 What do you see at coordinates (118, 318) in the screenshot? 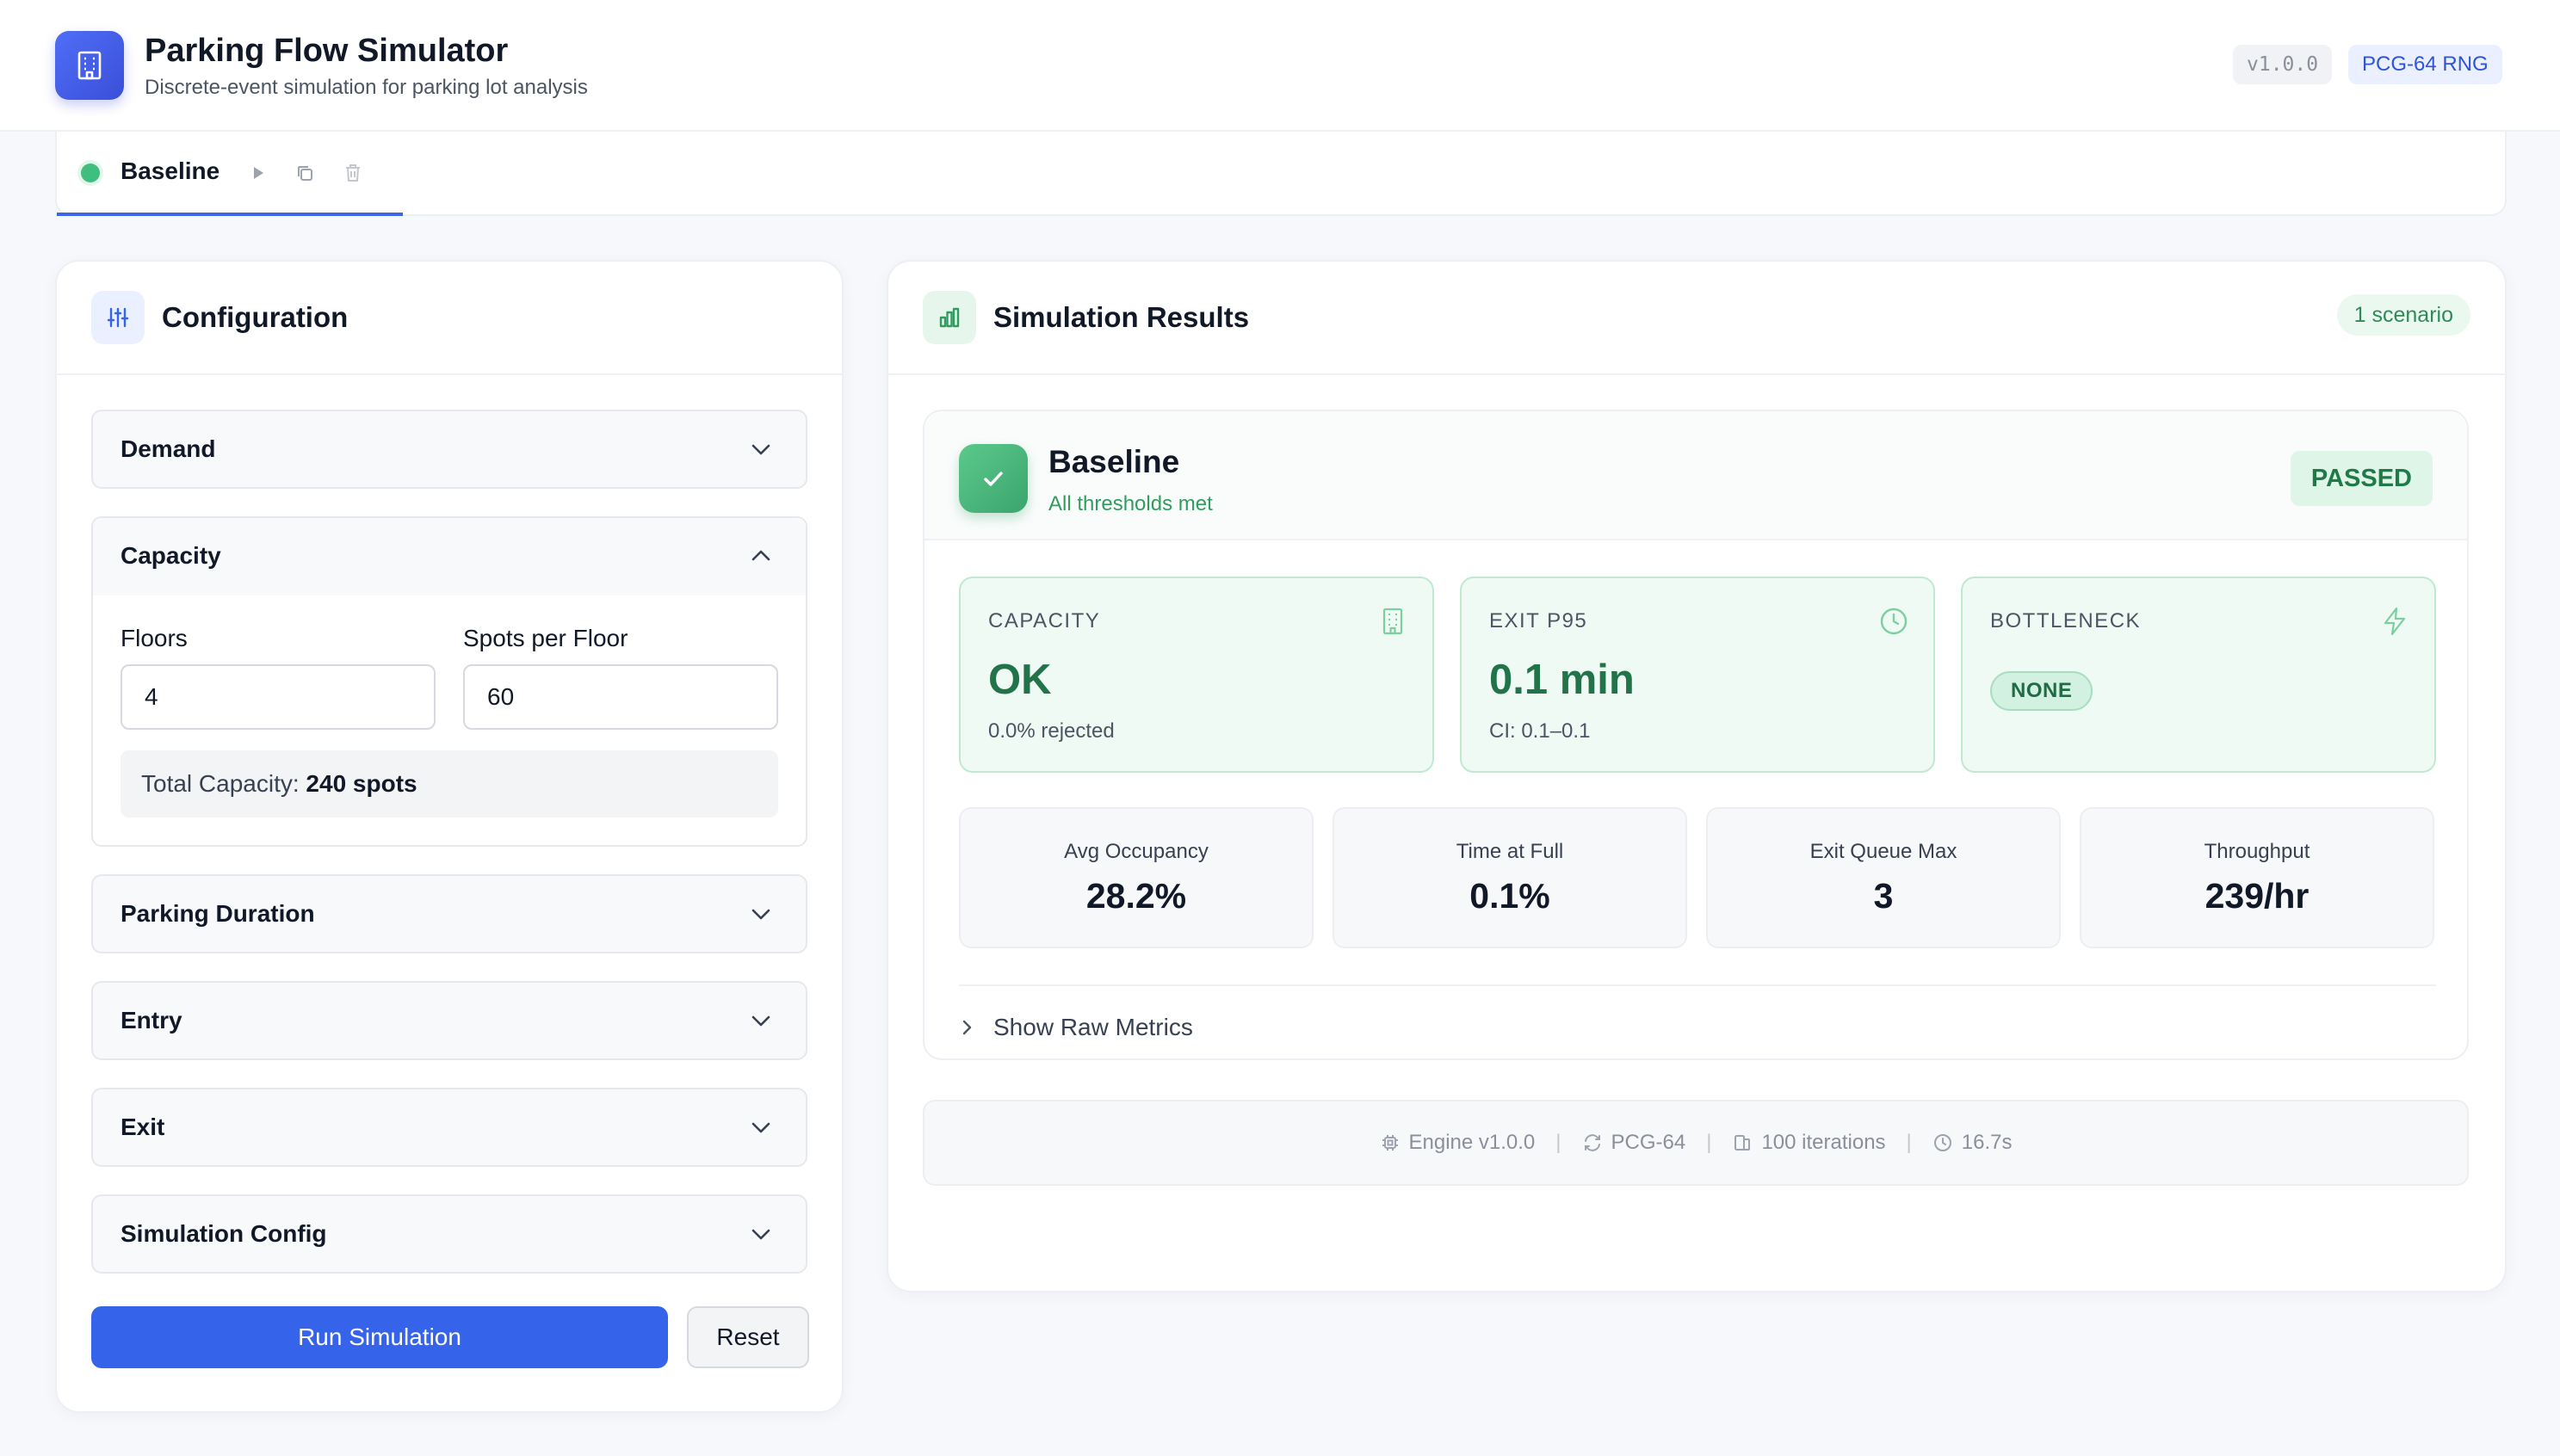
I see `sliders-icon` at bounding box center [118, 318].